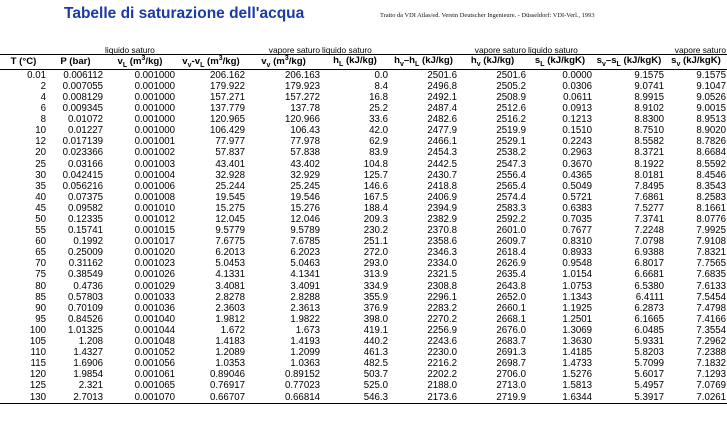 This screenshot has height=447, width=727. Describe the element at coordinates (355, 397) in the screenshot. I see `cell-hl: 546.3` at that location.